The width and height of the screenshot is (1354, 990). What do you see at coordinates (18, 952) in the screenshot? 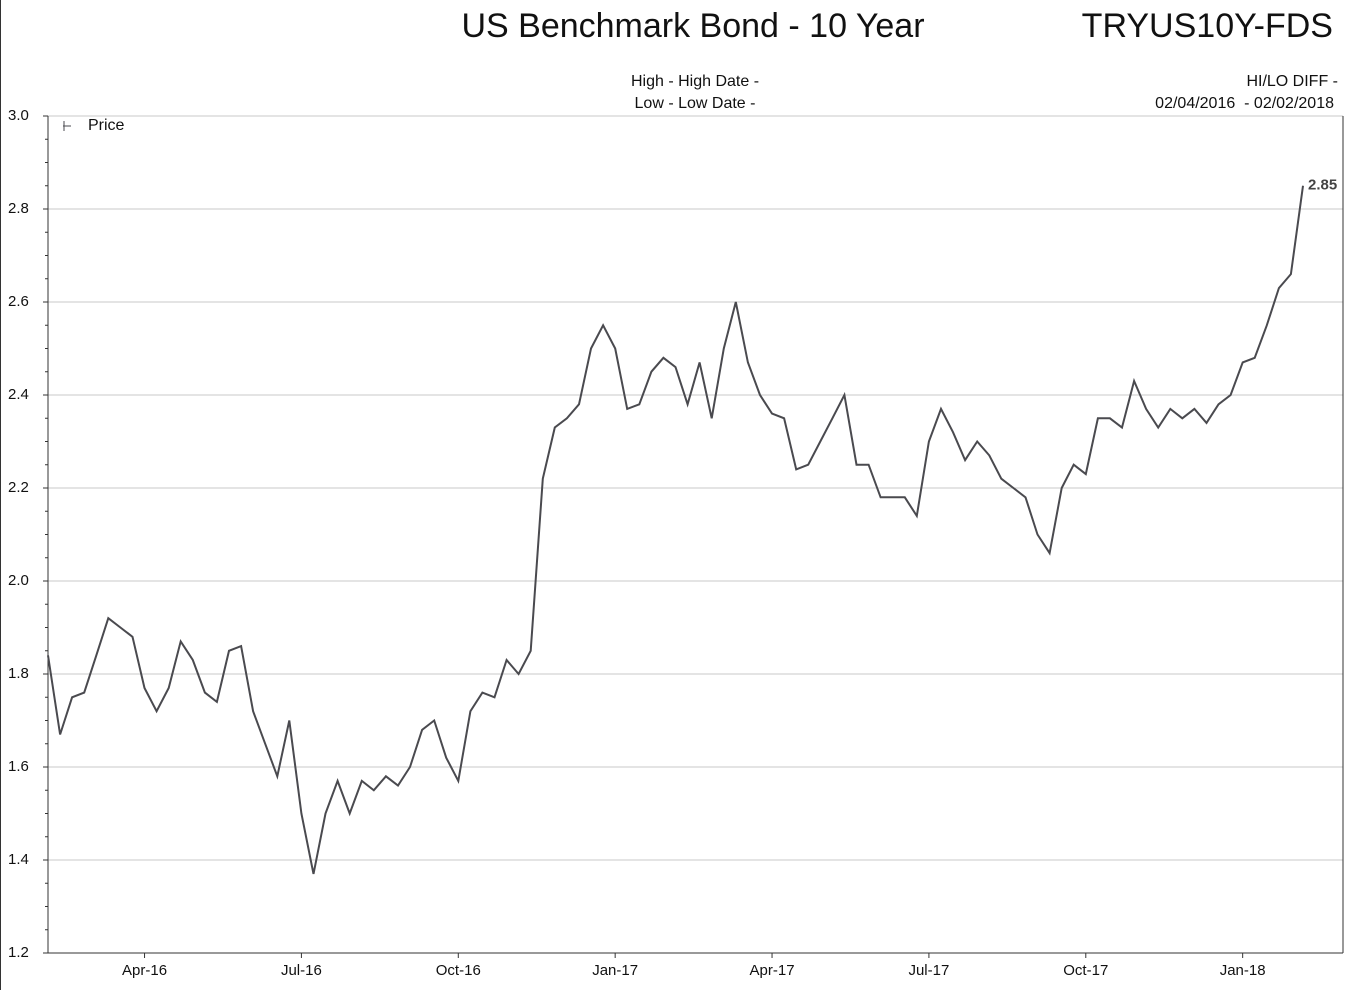
I see `y-tick-label: 1.2` at bounding box center [18, 952].